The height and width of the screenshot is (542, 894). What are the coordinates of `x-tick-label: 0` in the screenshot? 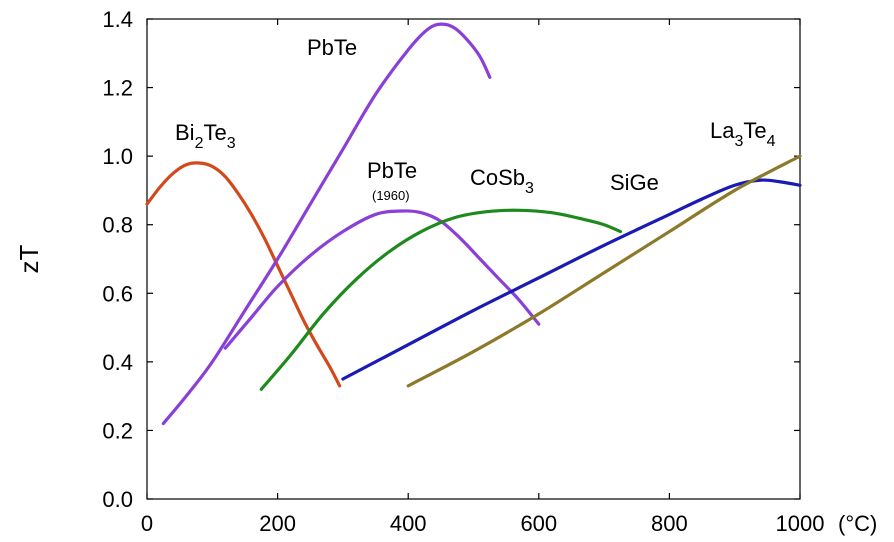 It's located at (147, 523).